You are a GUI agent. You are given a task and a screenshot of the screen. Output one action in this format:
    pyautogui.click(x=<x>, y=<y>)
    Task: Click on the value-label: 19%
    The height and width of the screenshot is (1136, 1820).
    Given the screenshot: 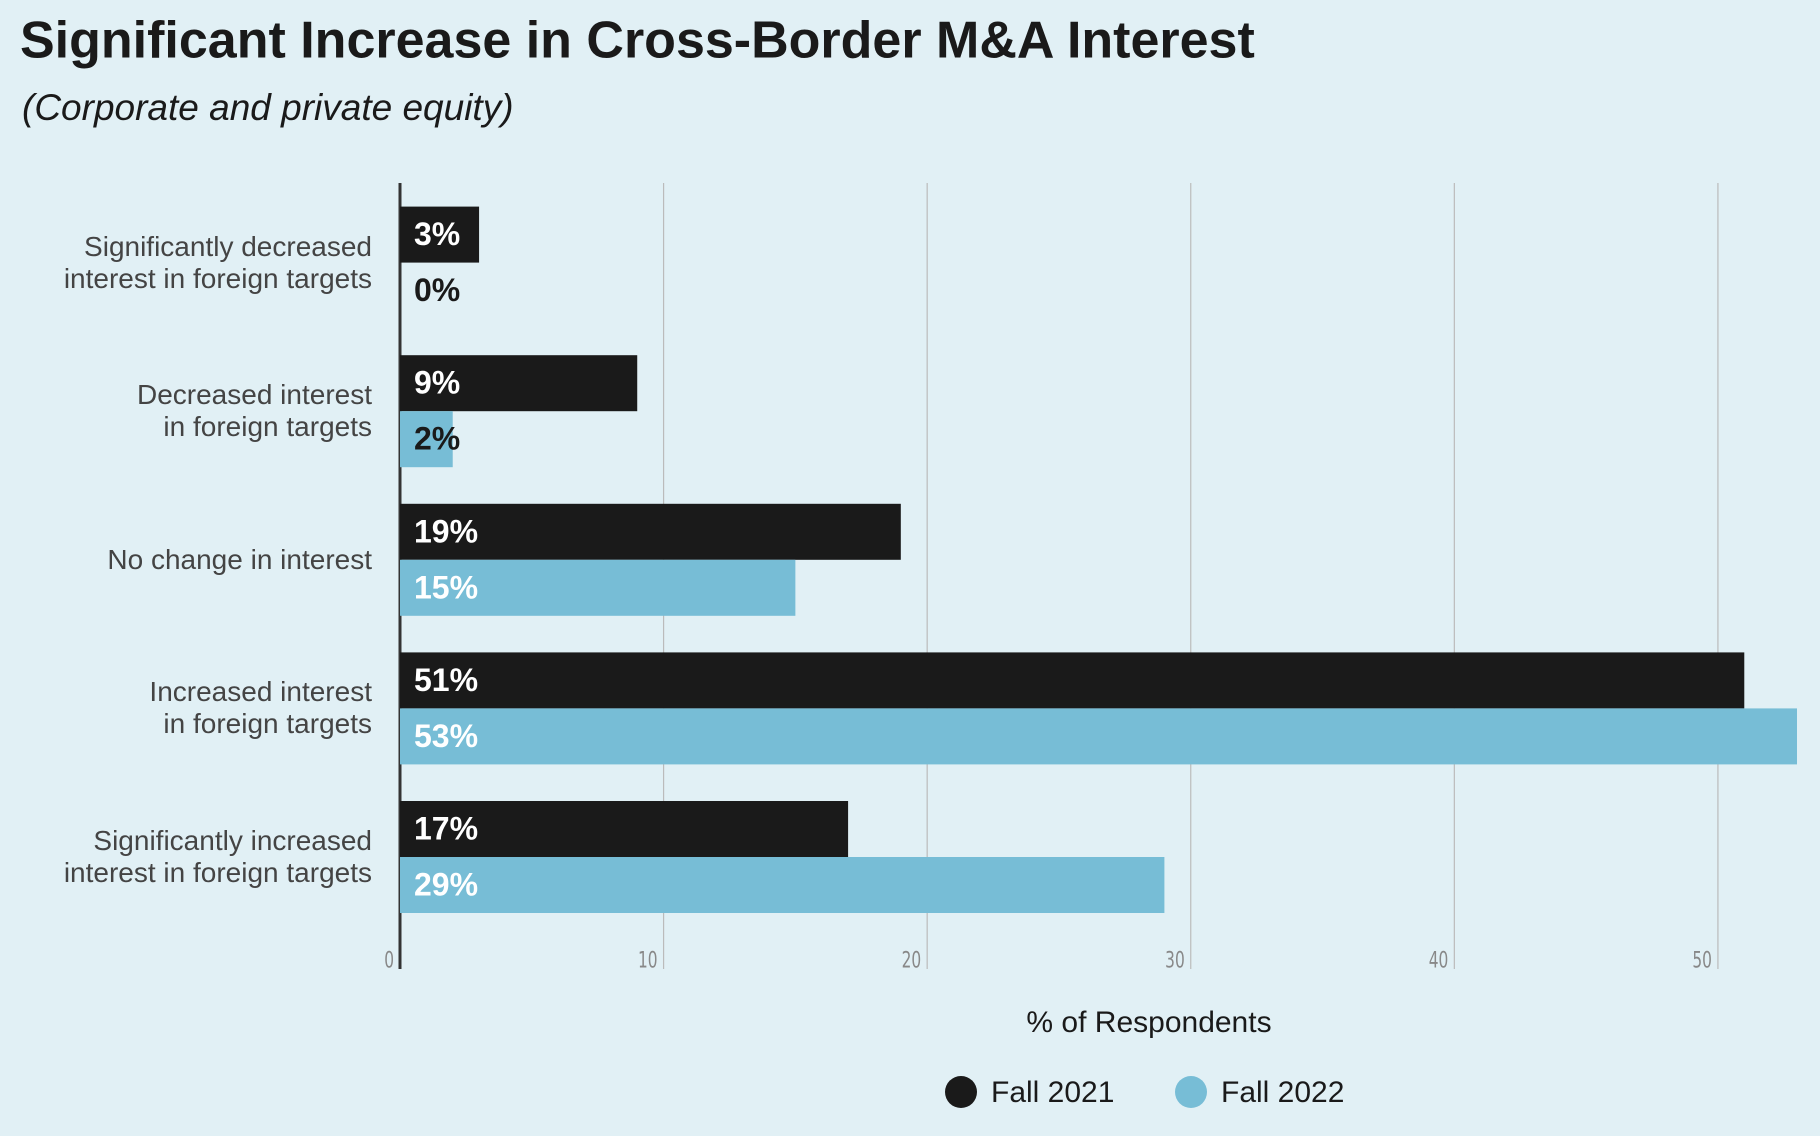 What is the action you would take?
    pyautogui.click(x=446, y=531)
    